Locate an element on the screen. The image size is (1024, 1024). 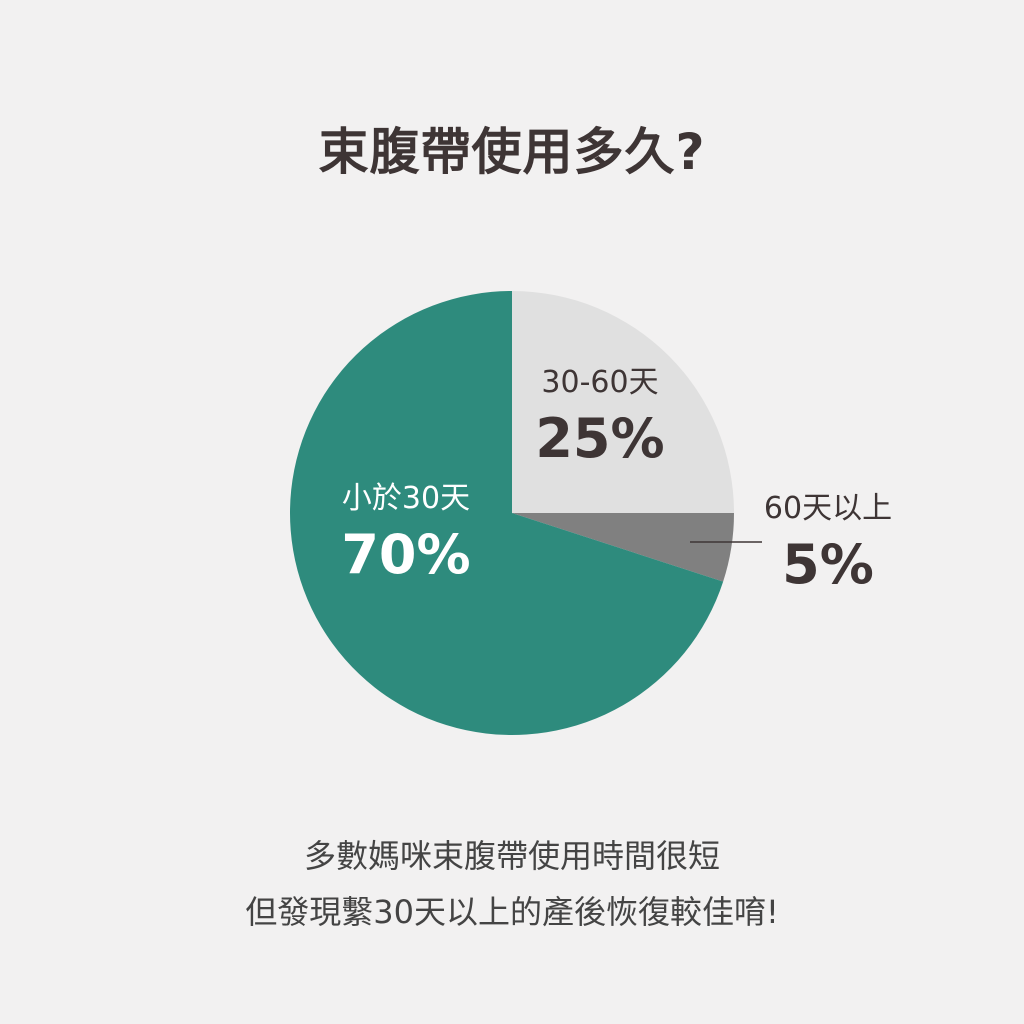
chart-title: 束腹帶使用多久? is located at coordinates (512, 152).